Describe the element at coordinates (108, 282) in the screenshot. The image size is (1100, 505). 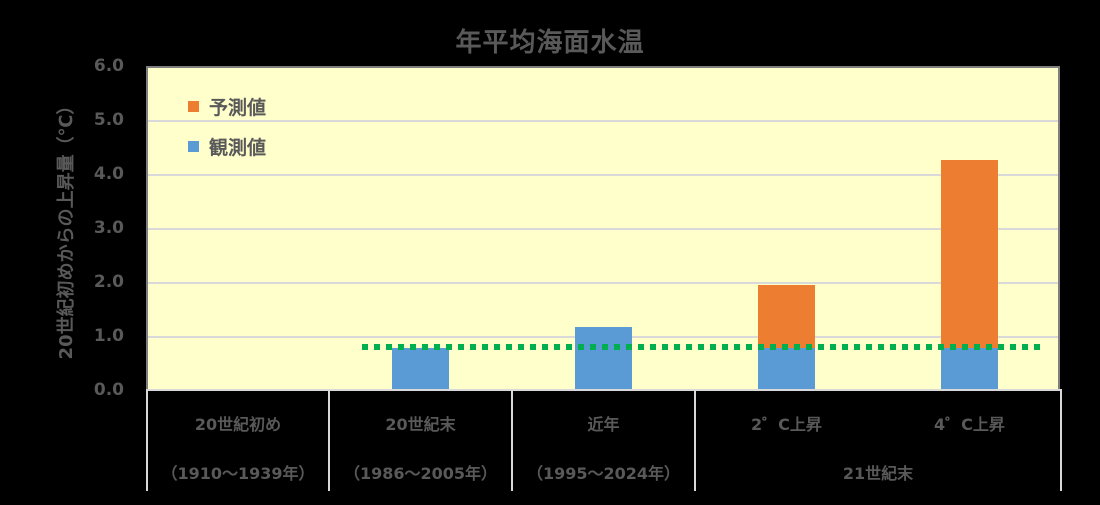
I see `y-tick-2: 2.0` at that location.